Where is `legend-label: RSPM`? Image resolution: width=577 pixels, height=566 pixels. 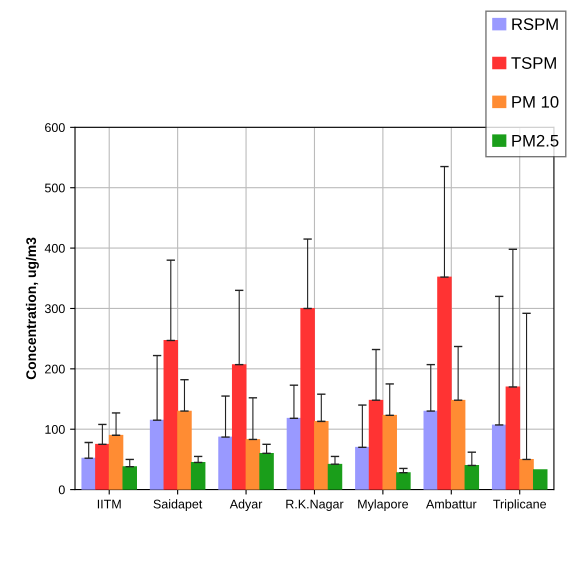 legend-label: RSPM is located at coordinates (535, 24).